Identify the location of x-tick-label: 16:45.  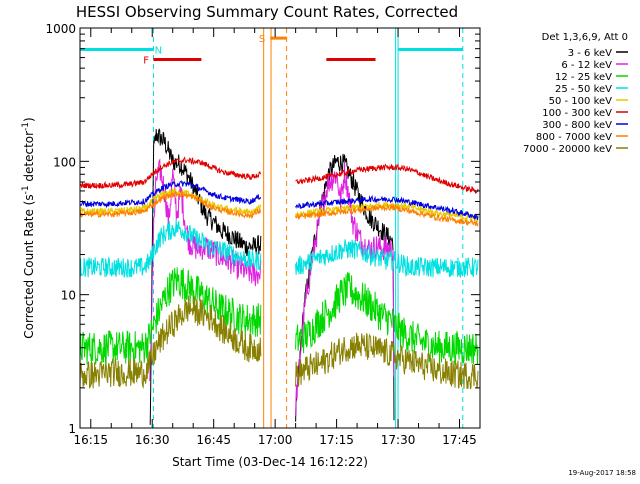
(213, 440).